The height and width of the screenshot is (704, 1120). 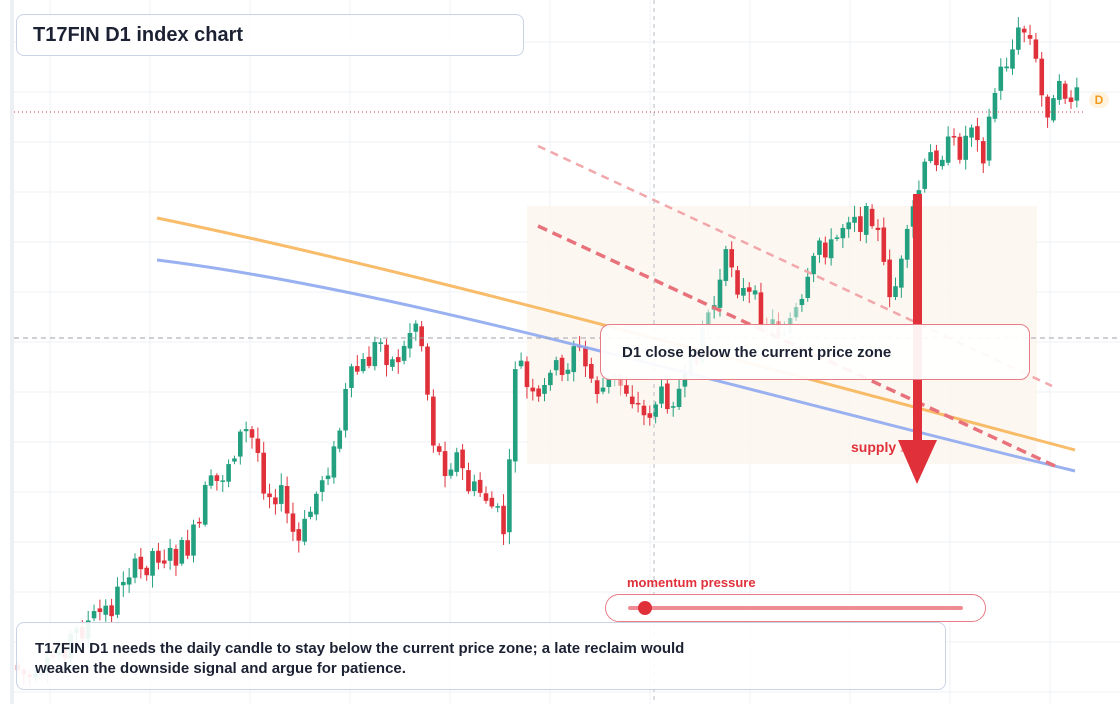 I want to click on supply-zone-label: supply zone, so click(x=891, y=447).